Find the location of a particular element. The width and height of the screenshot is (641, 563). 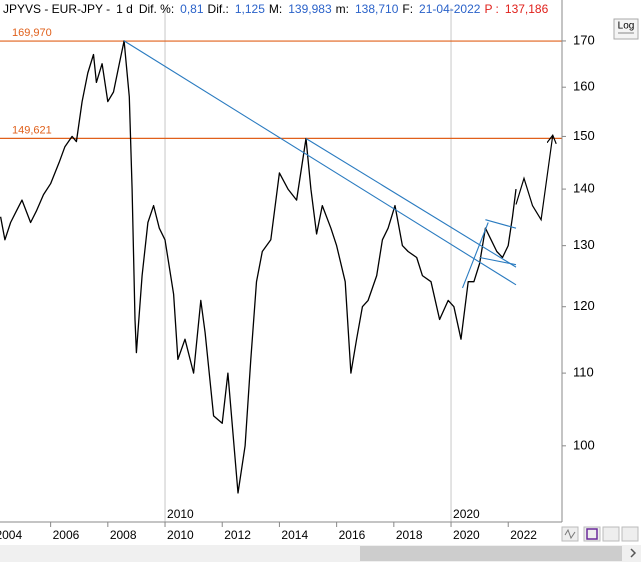

x-tick-label: 2020 is located at coordinates (466, 535).